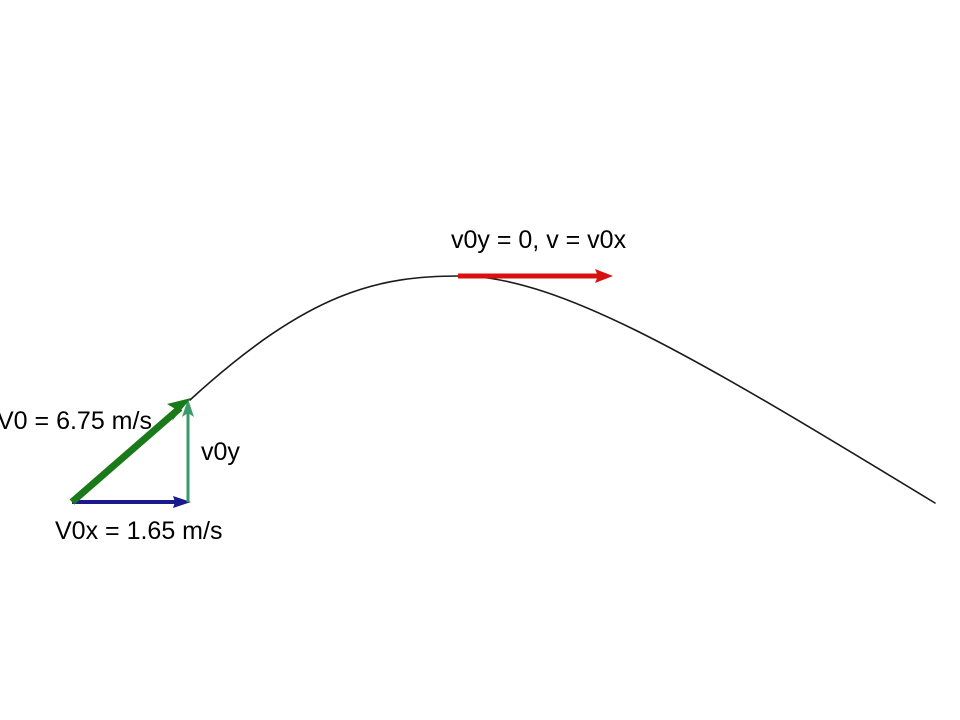 Image resolution: width=960 pixels, height=720 pixels. Describe the element at coordinates (604, 276) in the screenshot. I see `apex-velocity-arrowhead` at that location.